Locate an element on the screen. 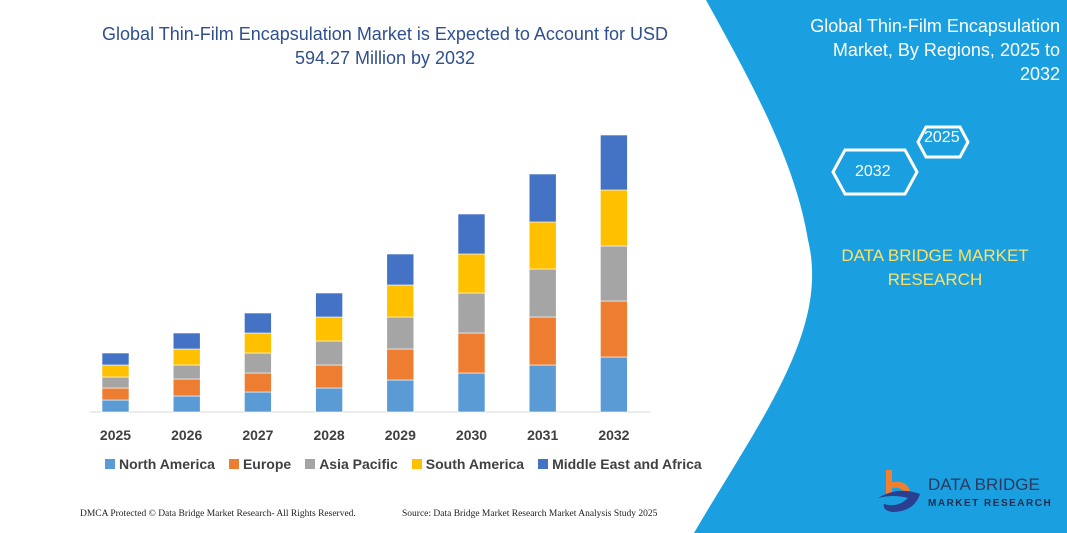 The height and width of the screenshot is (533, 1067). x-tick-label: 2027 is located at coordinates (257, 435).